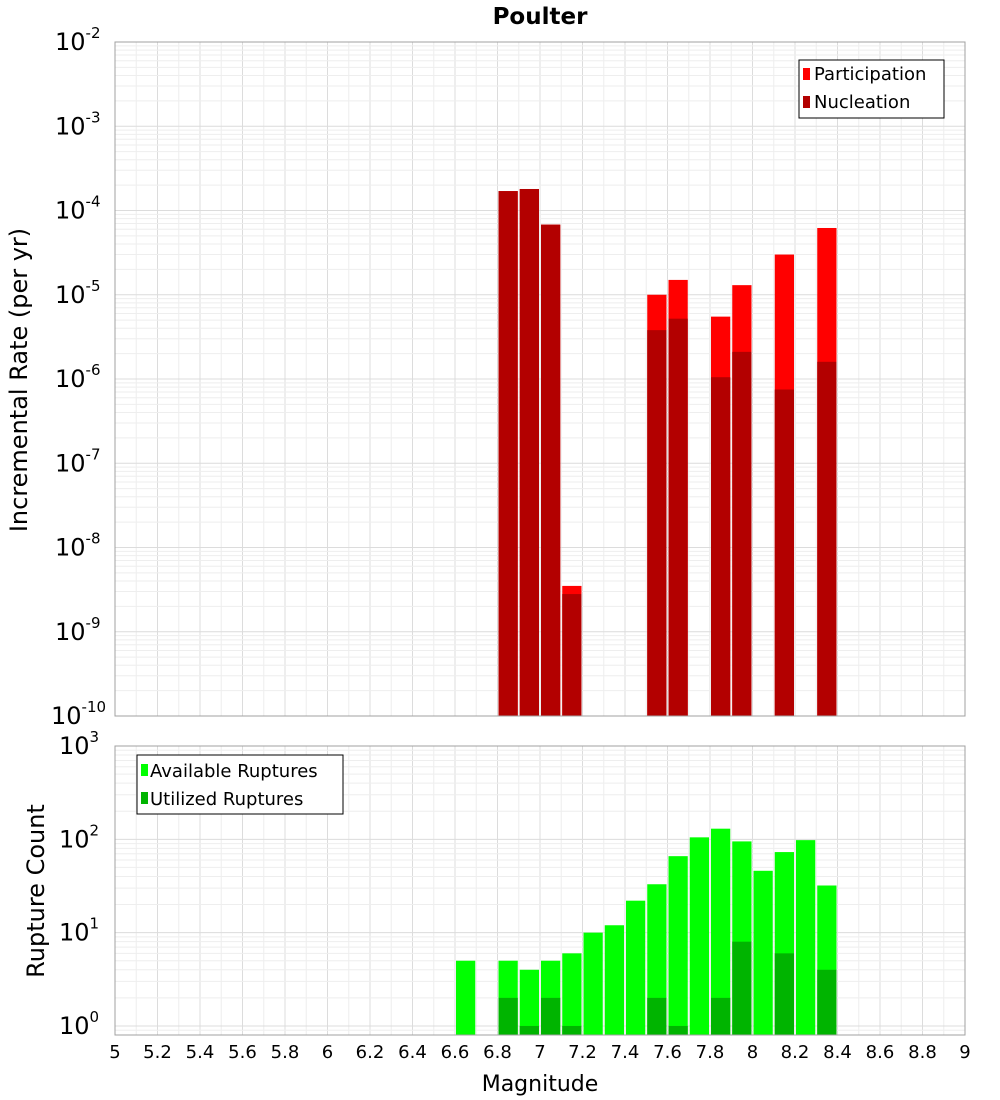 The width and height of the screenshot is (1000, 1100). What do you see at coordinates (79, 931) in the screenshot?
I see `y-tick-label: 10¹` at bounding box center [79, 931].